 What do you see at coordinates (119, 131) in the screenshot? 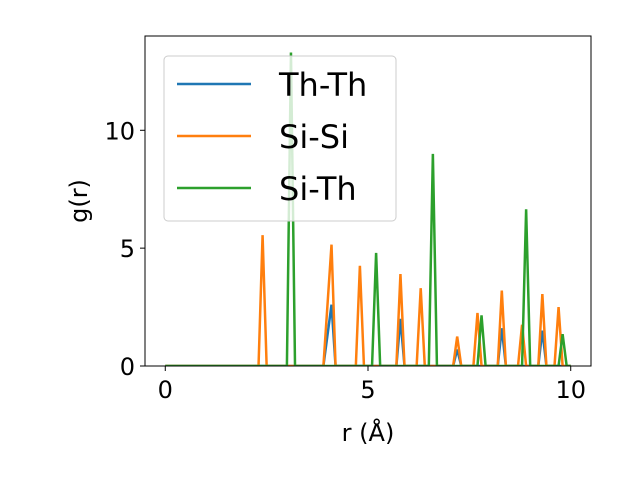
I see `y-tick-label: 10` at bounding box center [119, 131].